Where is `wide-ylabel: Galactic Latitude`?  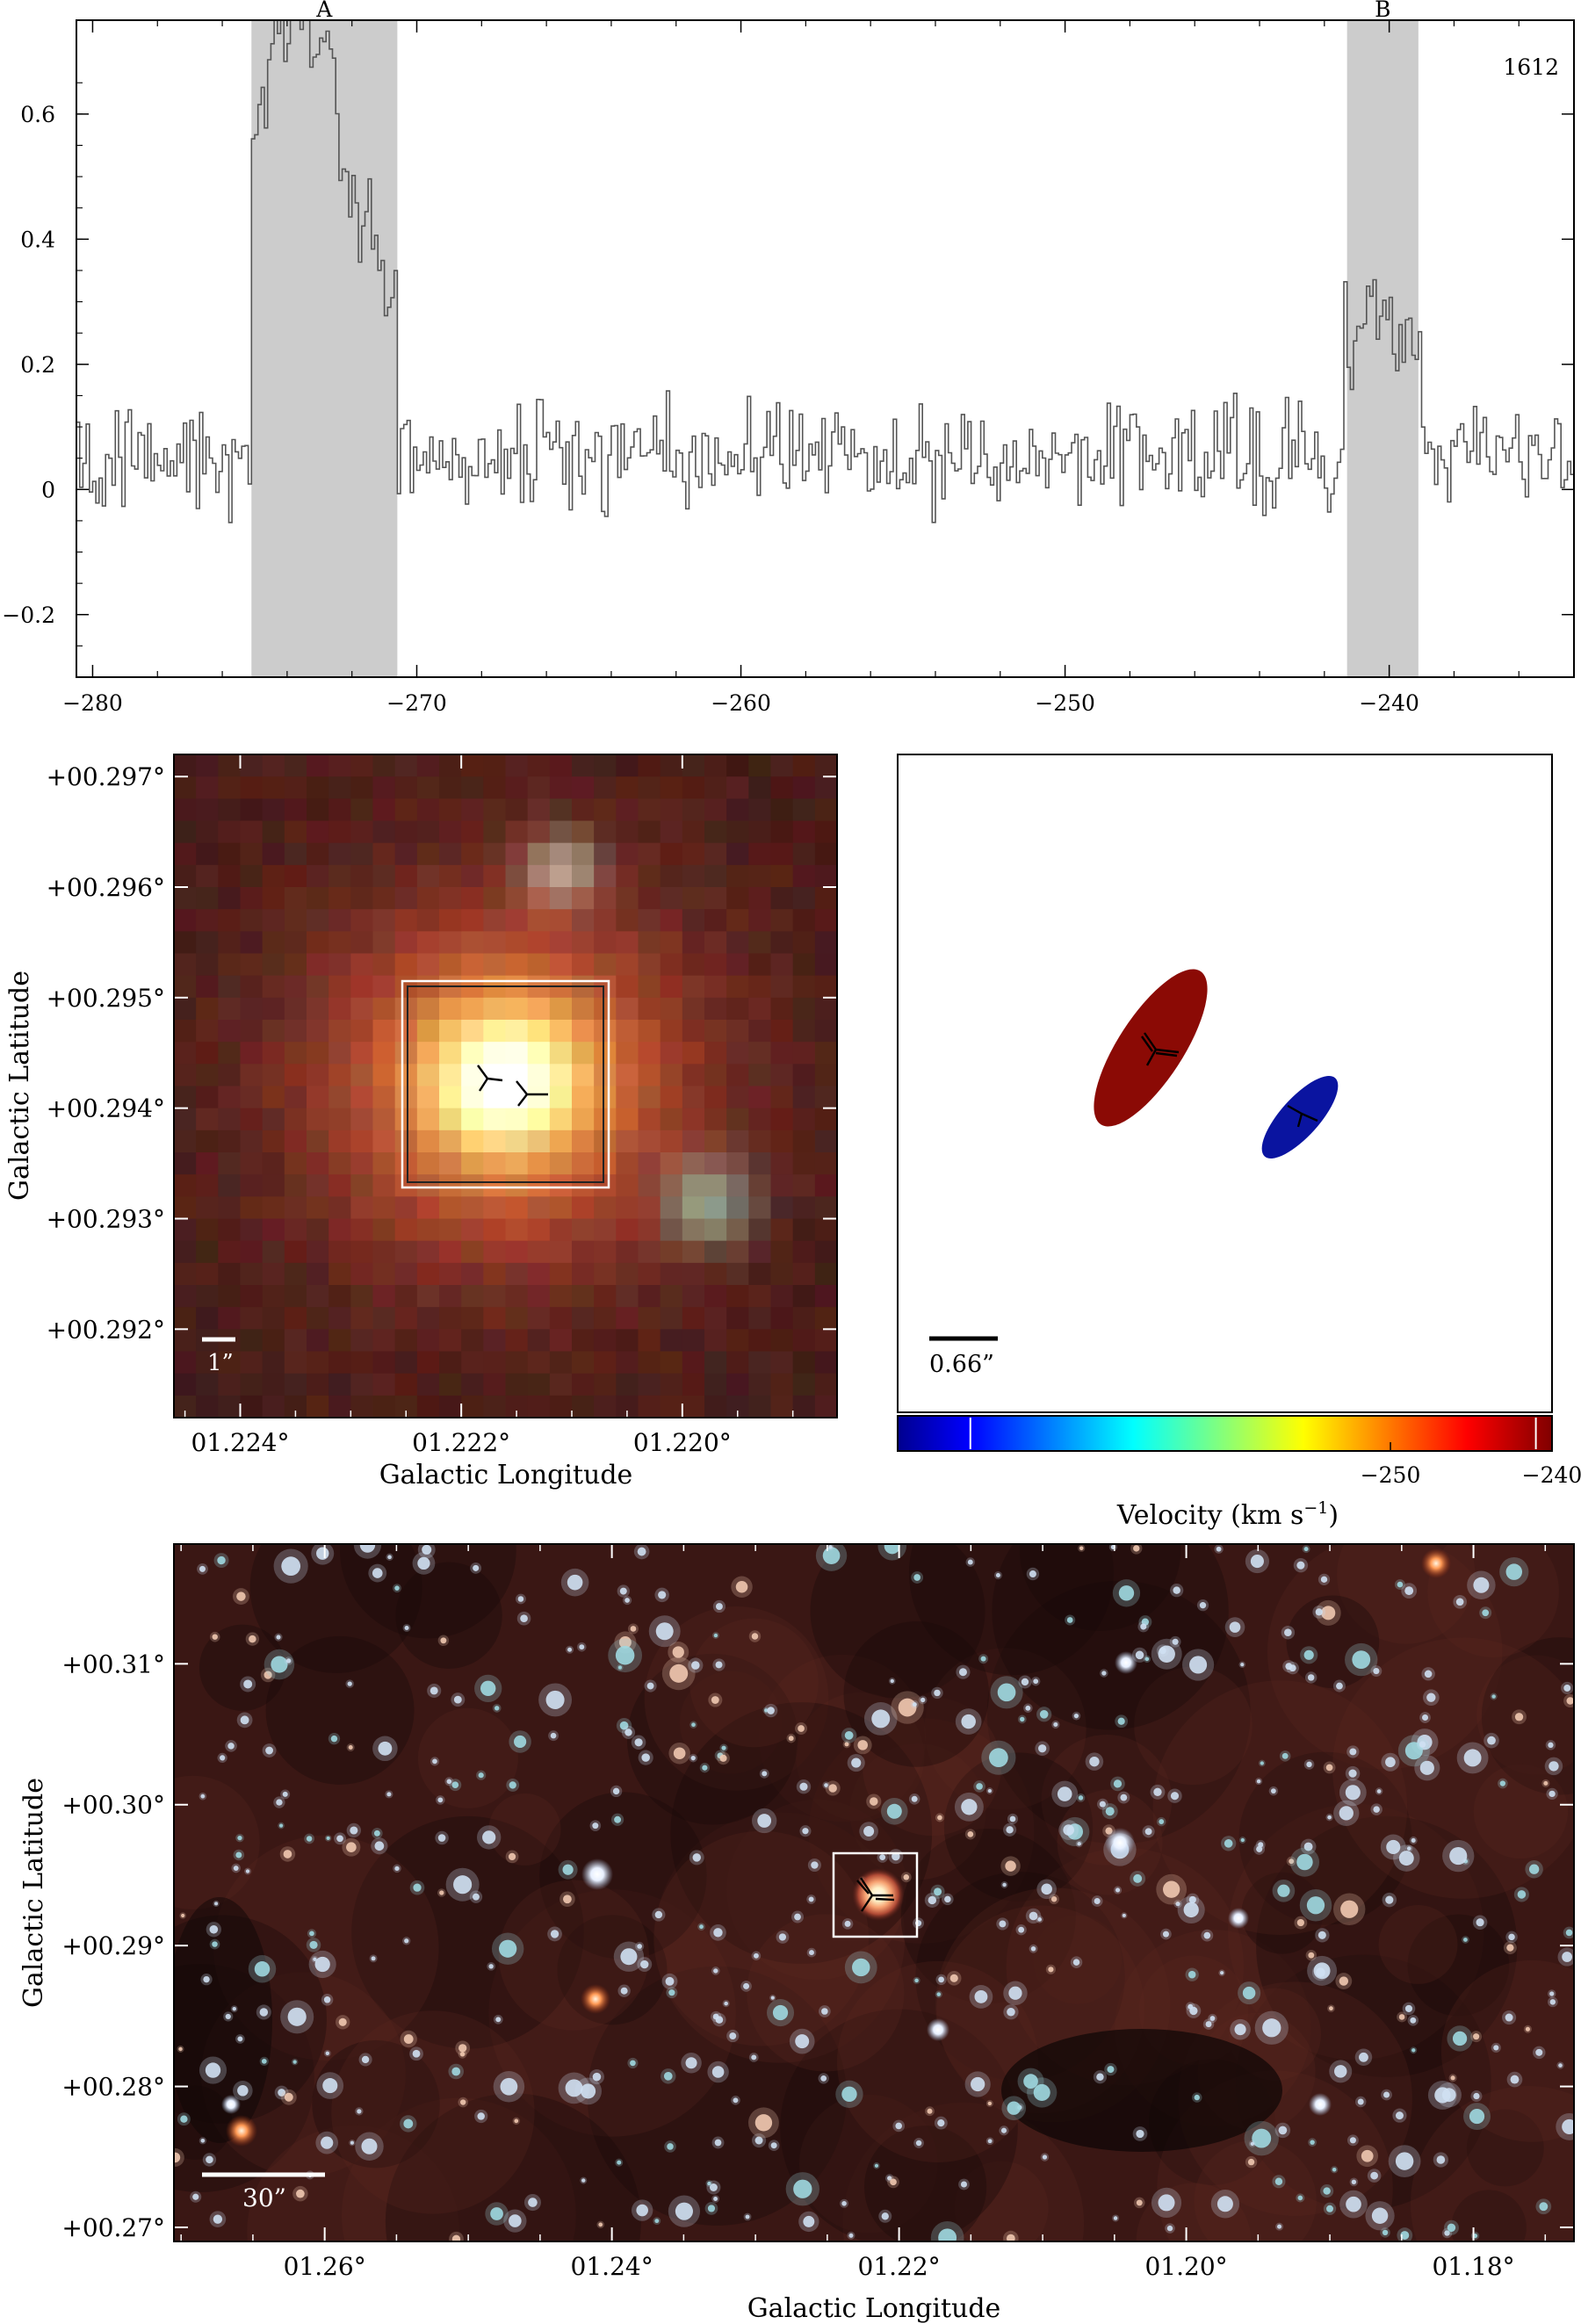 wide-ylabel: Galactic Latitude is located at coordinates (33, 1893).